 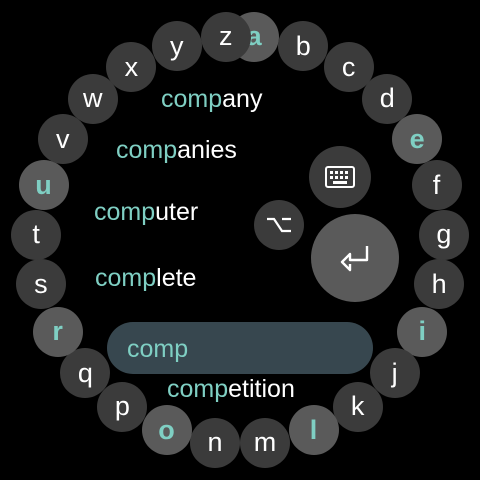 I want to click on key-i: i, so click(x=422, y=331).